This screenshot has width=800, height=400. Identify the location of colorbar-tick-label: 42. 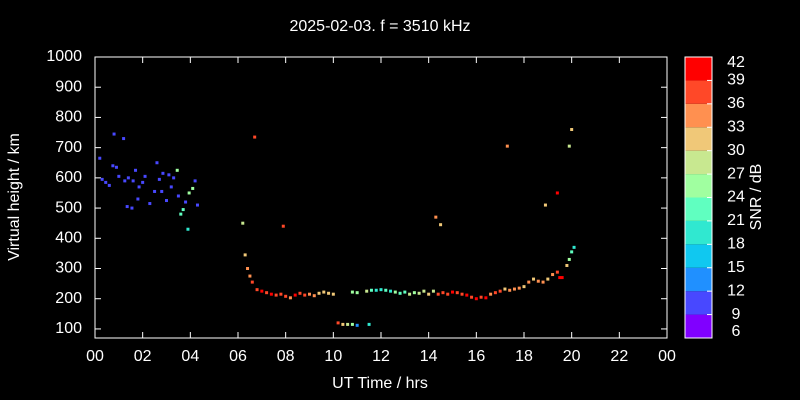
(736, 62).